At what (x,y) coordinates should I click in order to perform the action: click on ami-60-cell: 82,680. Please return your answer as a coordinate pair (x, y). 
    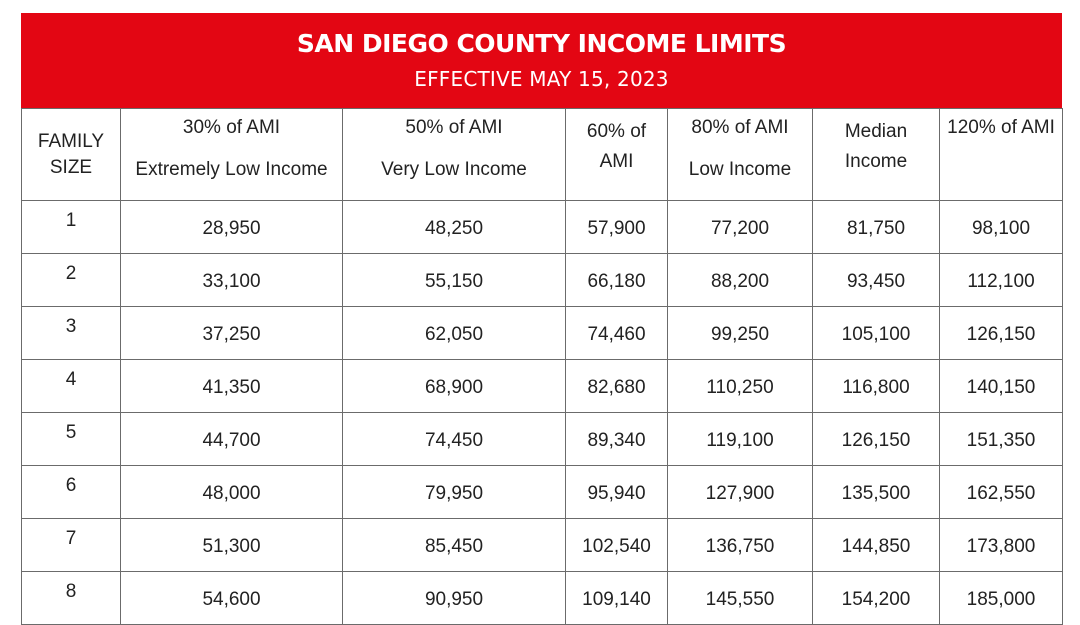
    Looking at the image, I should click on (616, 386).